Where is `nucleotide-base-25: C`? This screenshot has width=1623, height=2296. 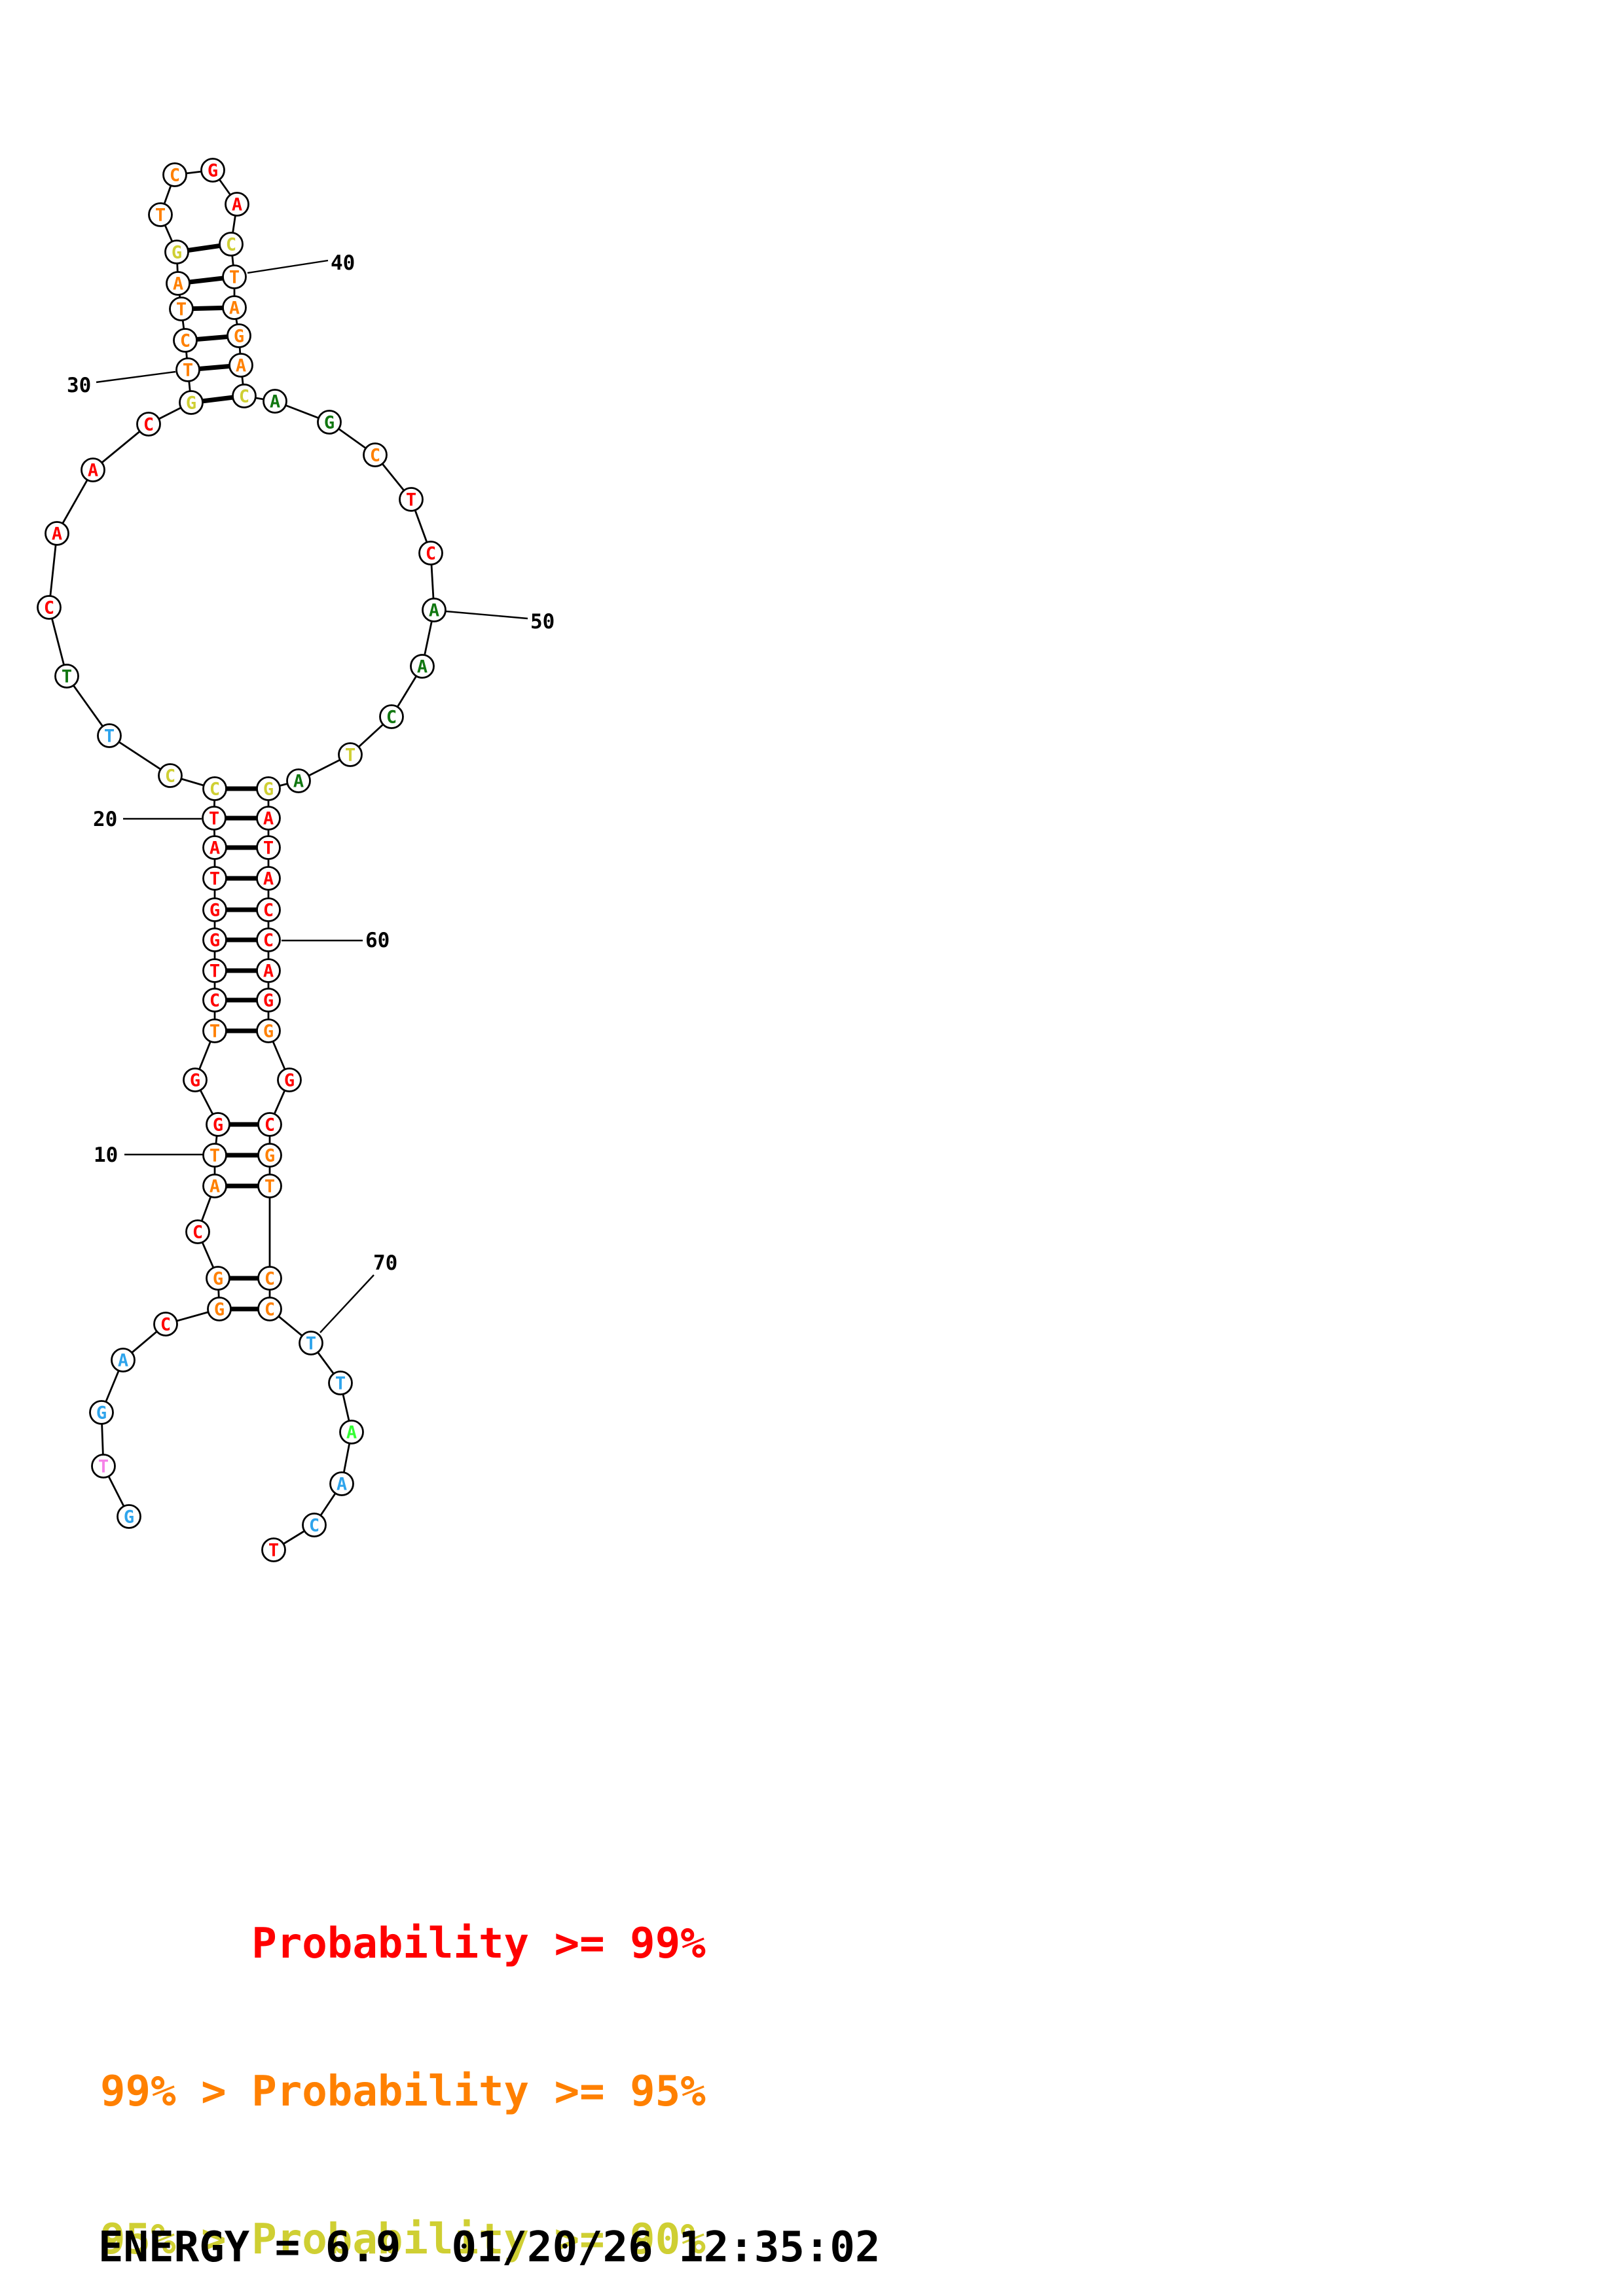 nucleotide-base-25: C is located at coordinates (49, 608).